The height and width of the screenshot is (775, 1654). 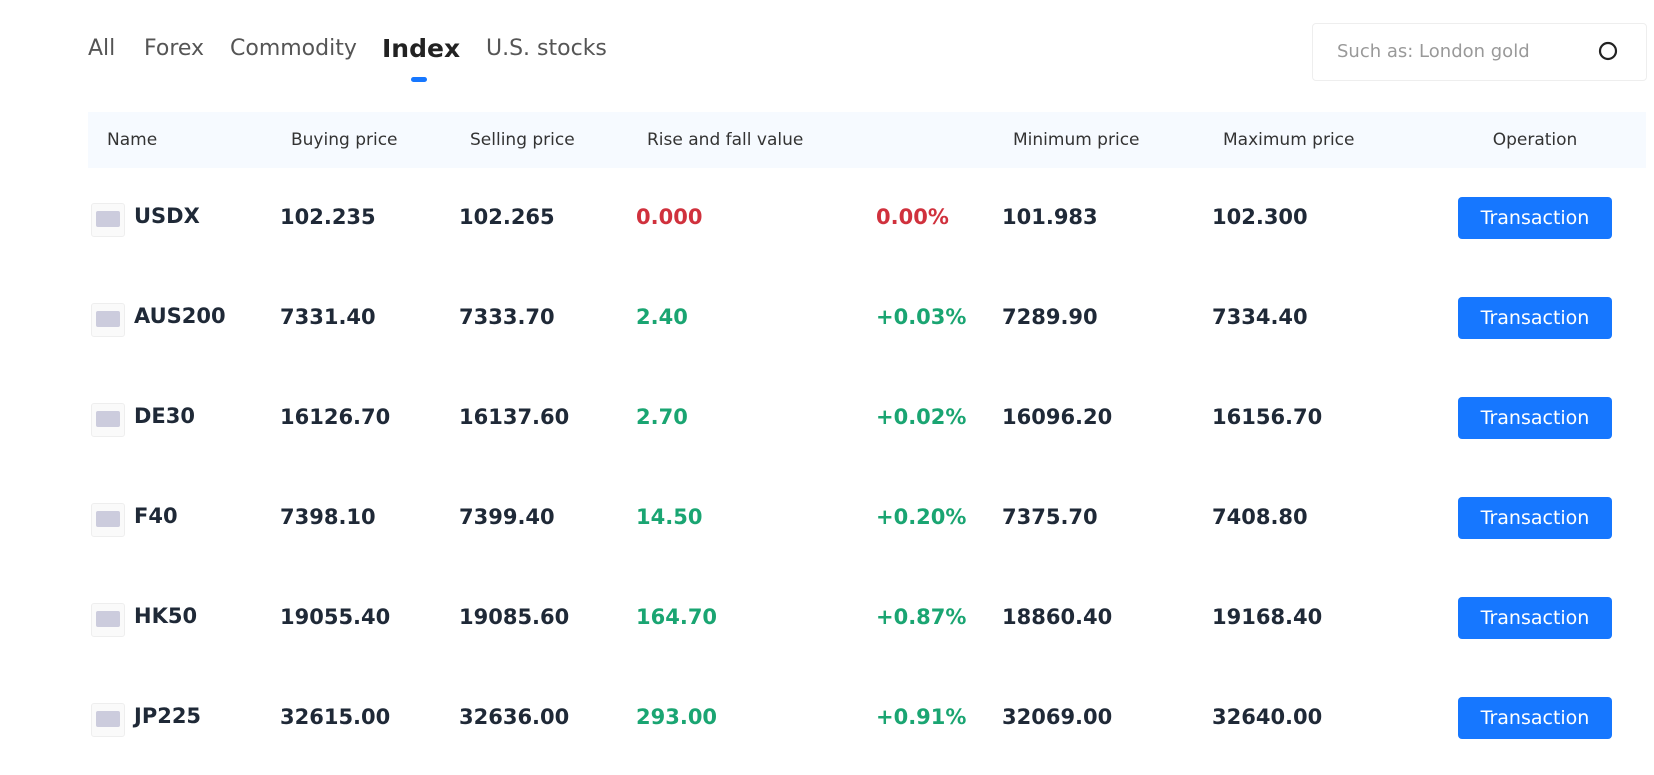 I want to click on pct-value: 0.00%, so click(x=912, y=217).